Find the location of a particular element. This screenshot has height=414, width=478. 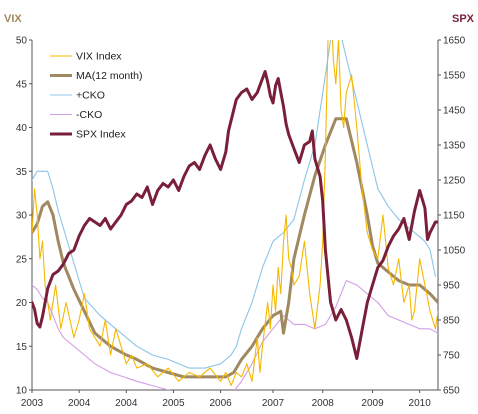

x-tick-label: 2003 is located at coordinates (32, 403).